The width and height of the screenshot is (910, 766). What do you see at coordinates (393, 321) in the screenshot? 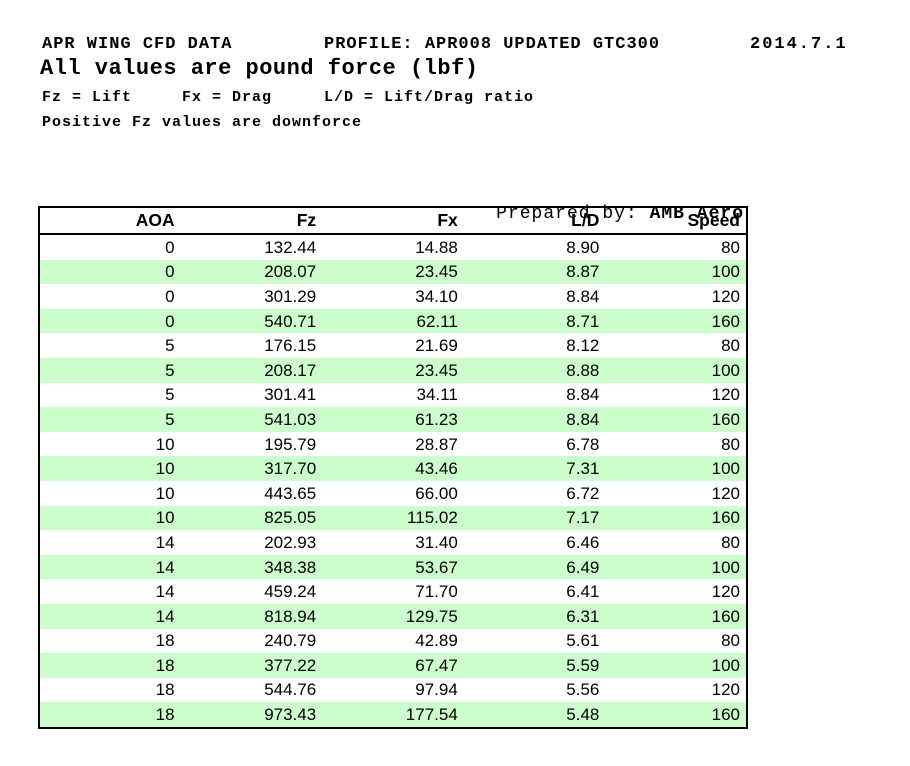
I see `table-row: 0 540.71 62.11 8.71 160` at bounding box center [393, 321].